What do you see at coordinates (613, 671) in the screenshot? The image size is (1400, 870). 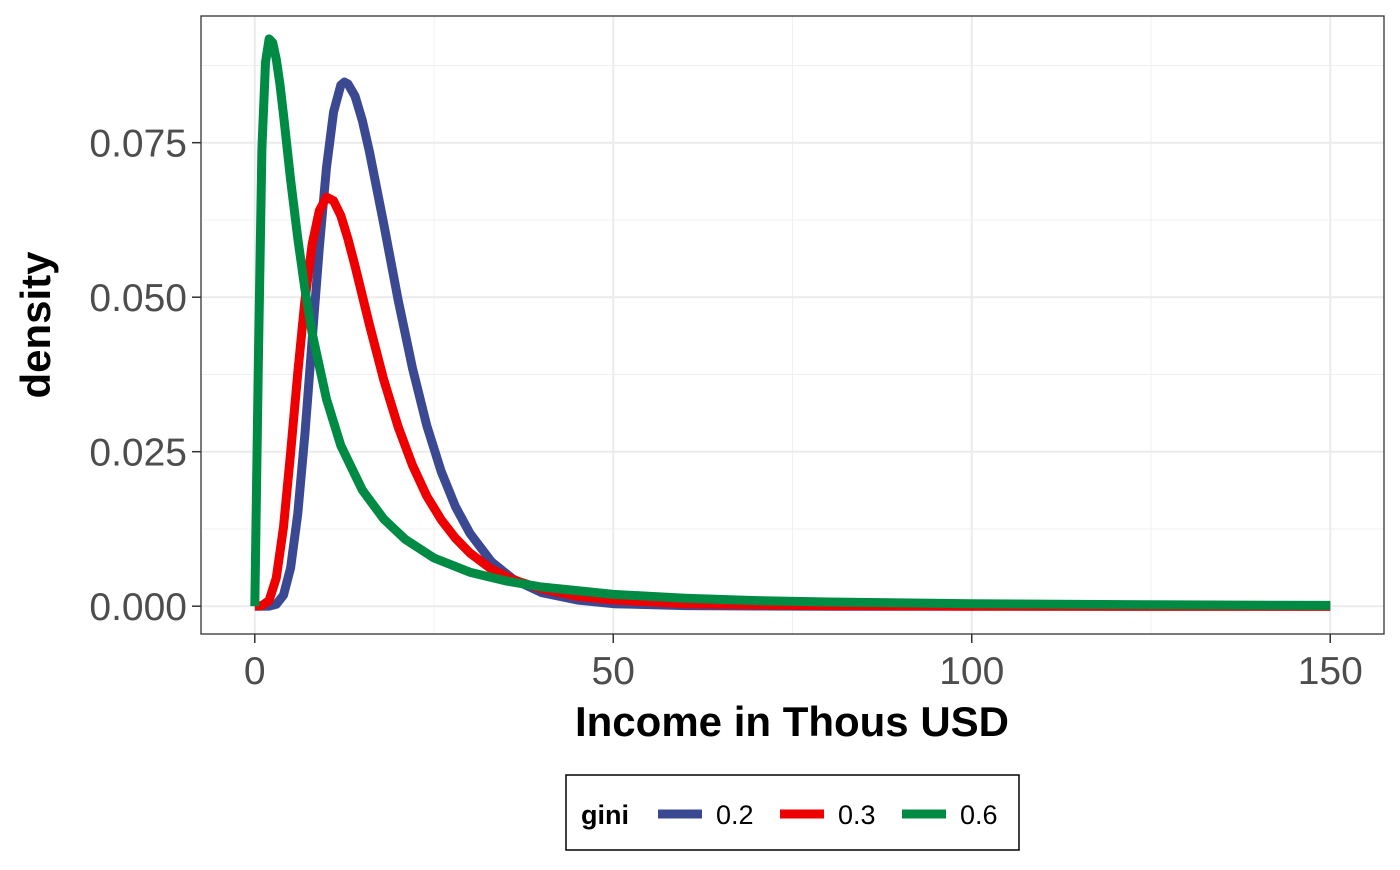 I see `x-tick-label: 50` at bounding box center [613, 671].